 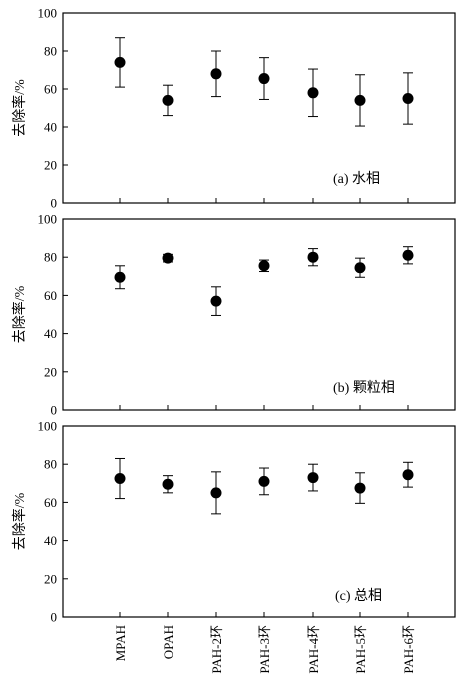 What do you see at coordinates (168, 642) in the screenshot?
I see `x-category-label: OPAH` at bounding box center [168, 642].